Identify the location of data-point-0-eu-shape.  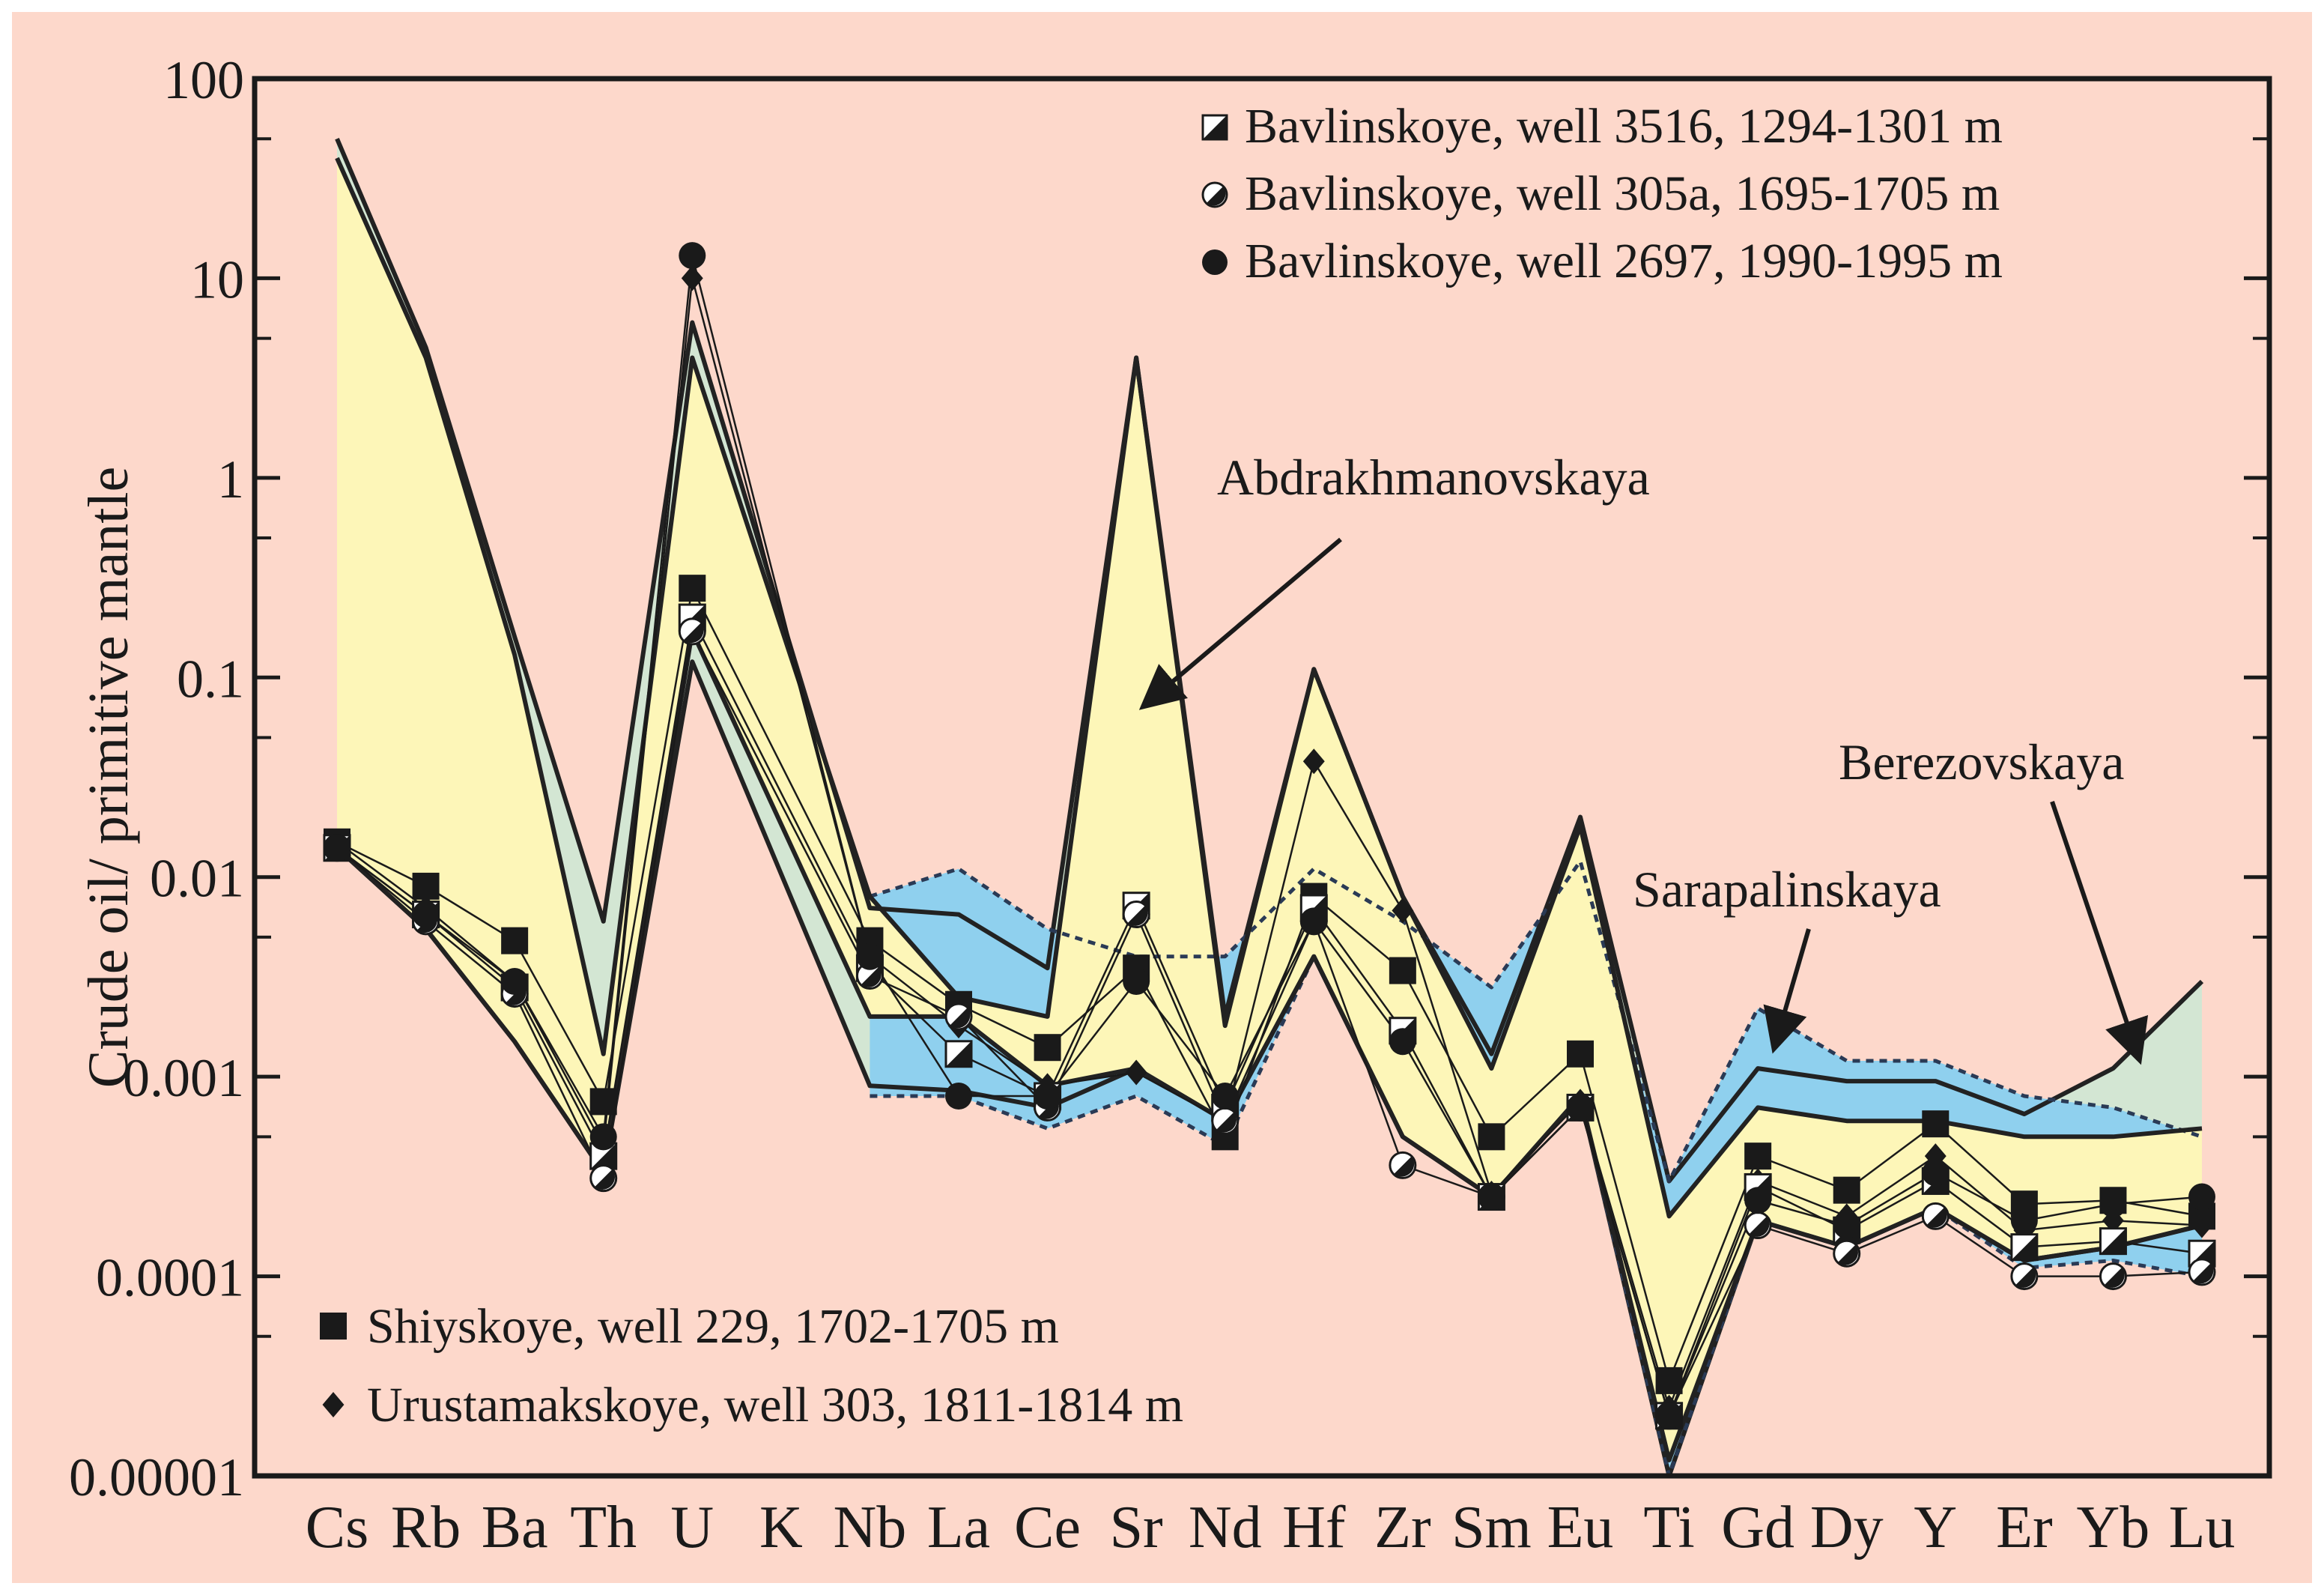
(1580, 1054).